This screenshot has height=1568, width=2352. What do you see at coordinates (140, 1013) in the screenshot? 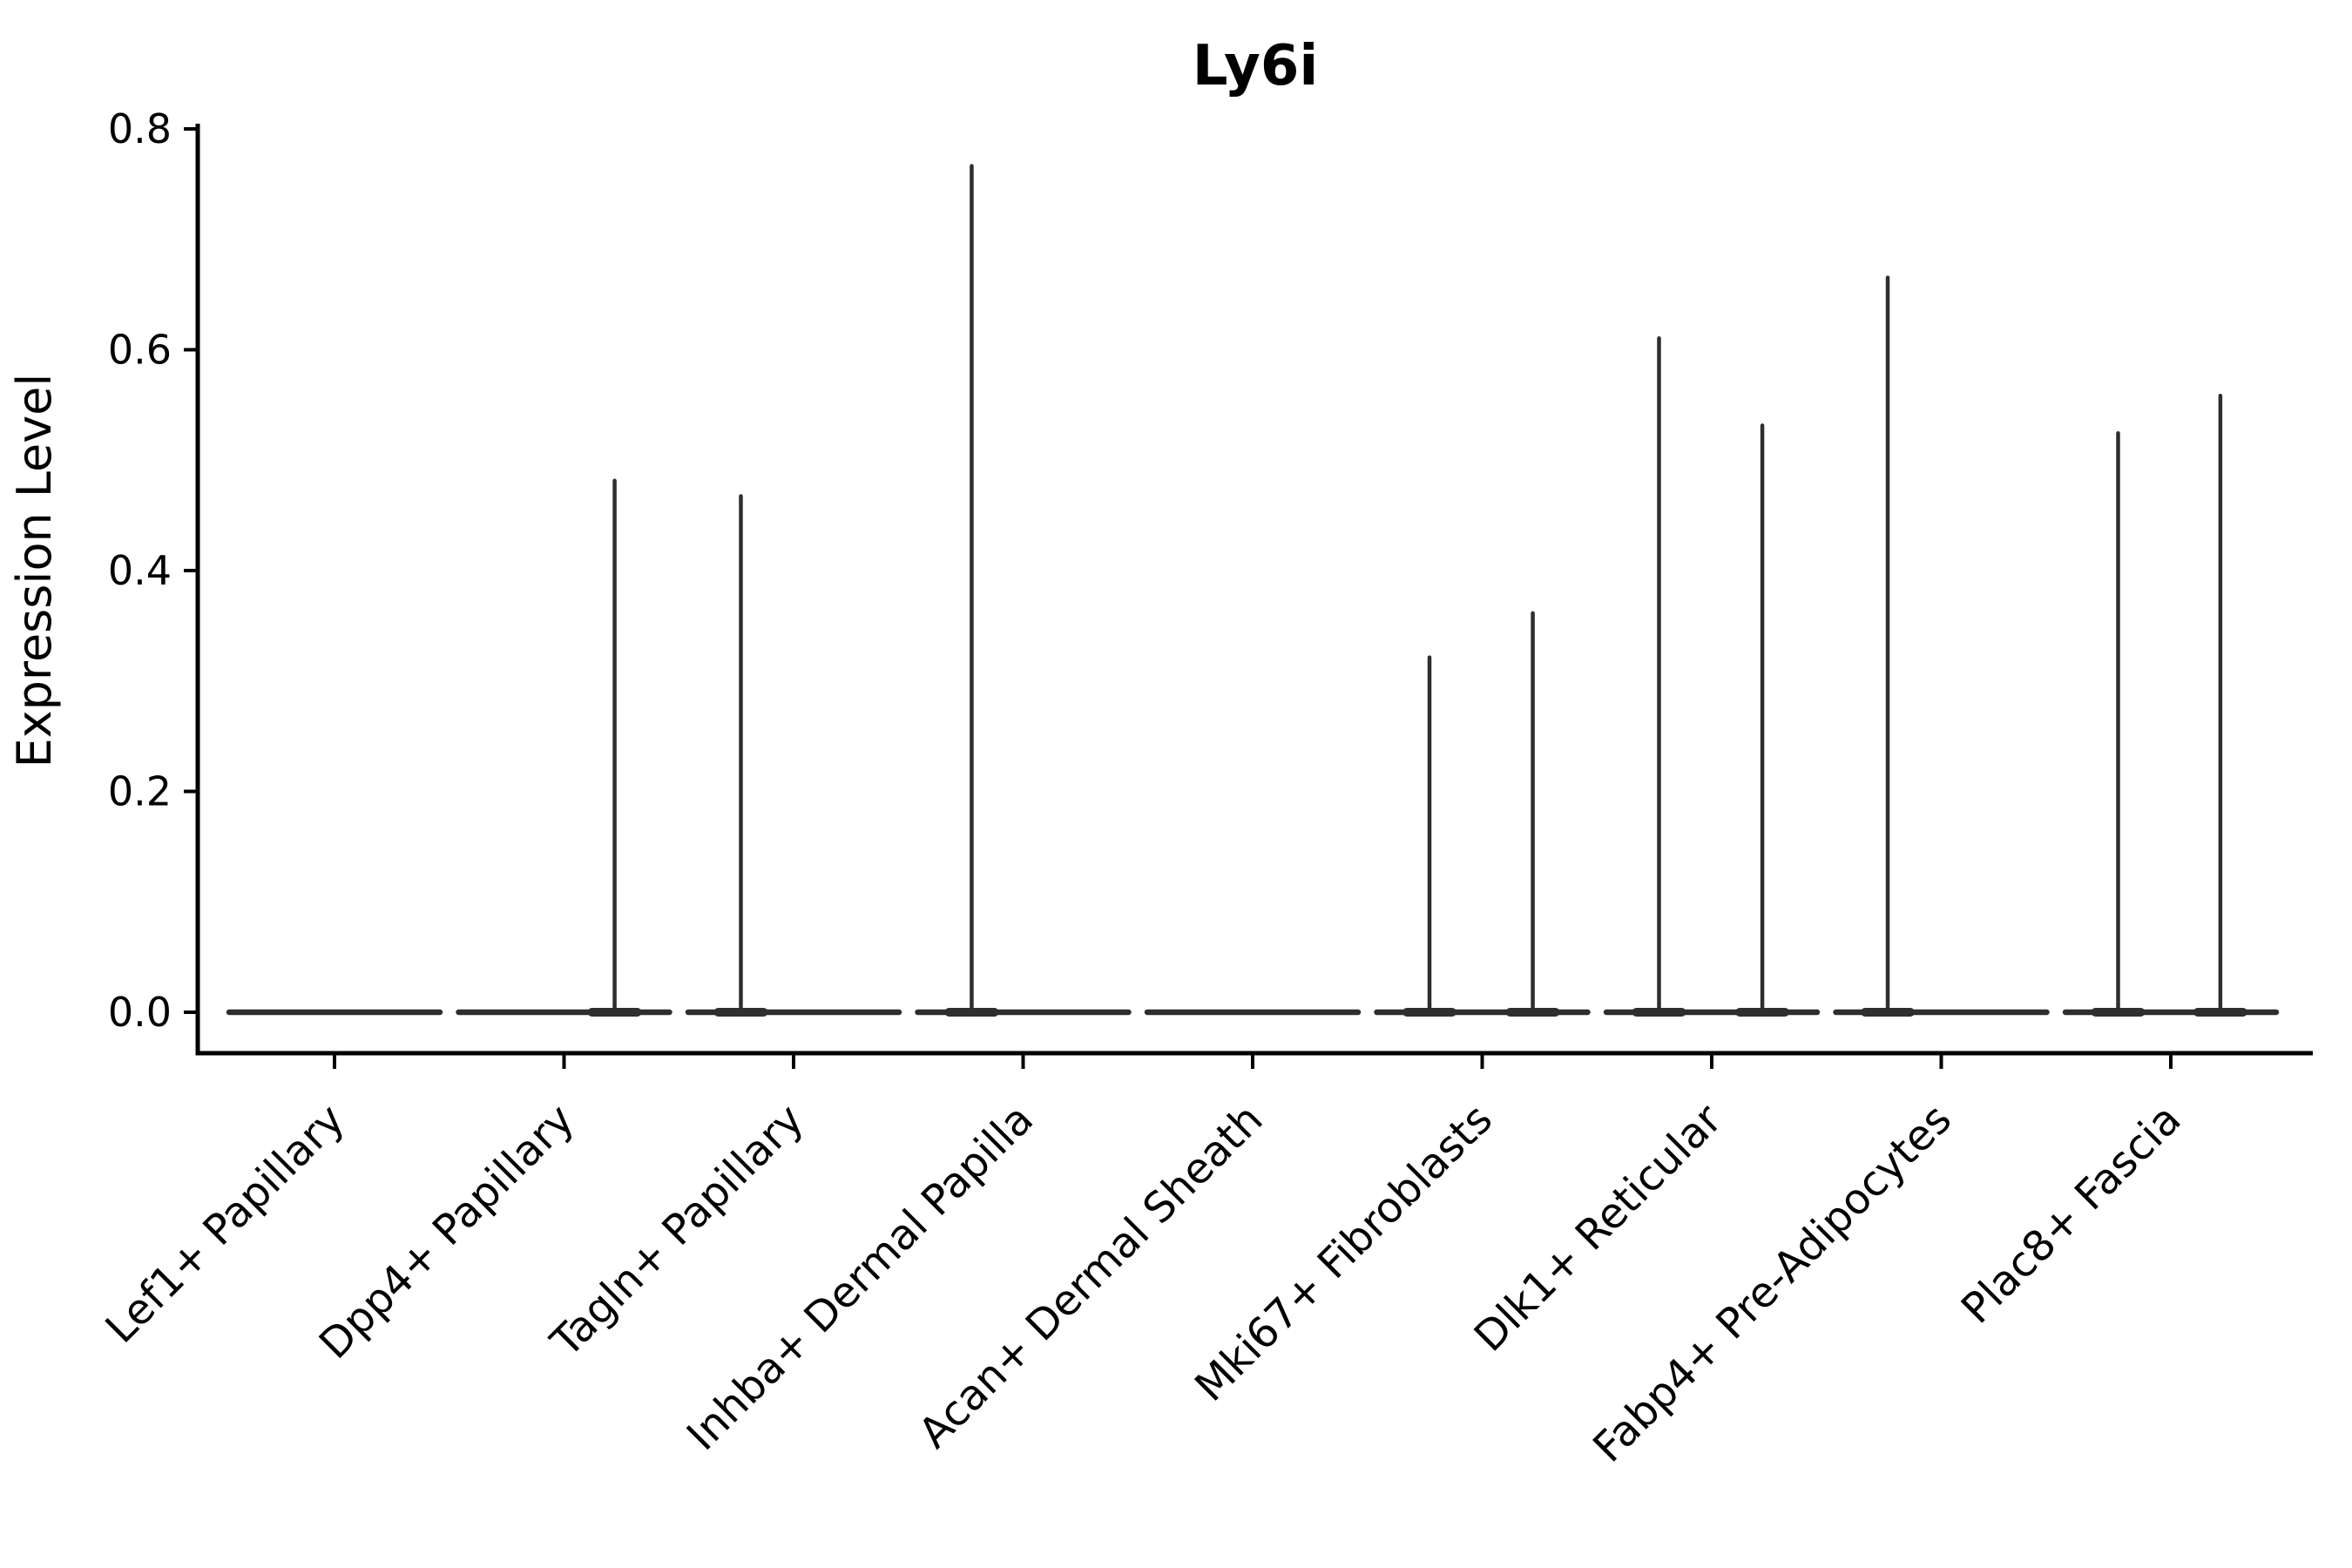
I see `y-tick-label-0.0: 0.0` at bounding box center [140, 1013].